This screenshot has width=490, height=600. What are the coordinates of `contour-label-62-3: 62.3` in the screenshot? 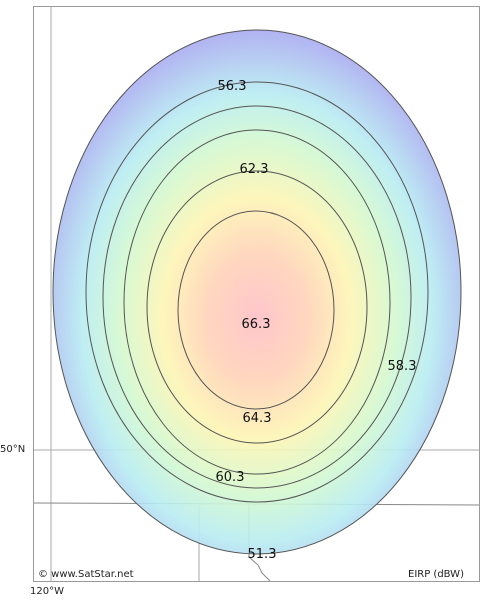 It's located at (254, 169).